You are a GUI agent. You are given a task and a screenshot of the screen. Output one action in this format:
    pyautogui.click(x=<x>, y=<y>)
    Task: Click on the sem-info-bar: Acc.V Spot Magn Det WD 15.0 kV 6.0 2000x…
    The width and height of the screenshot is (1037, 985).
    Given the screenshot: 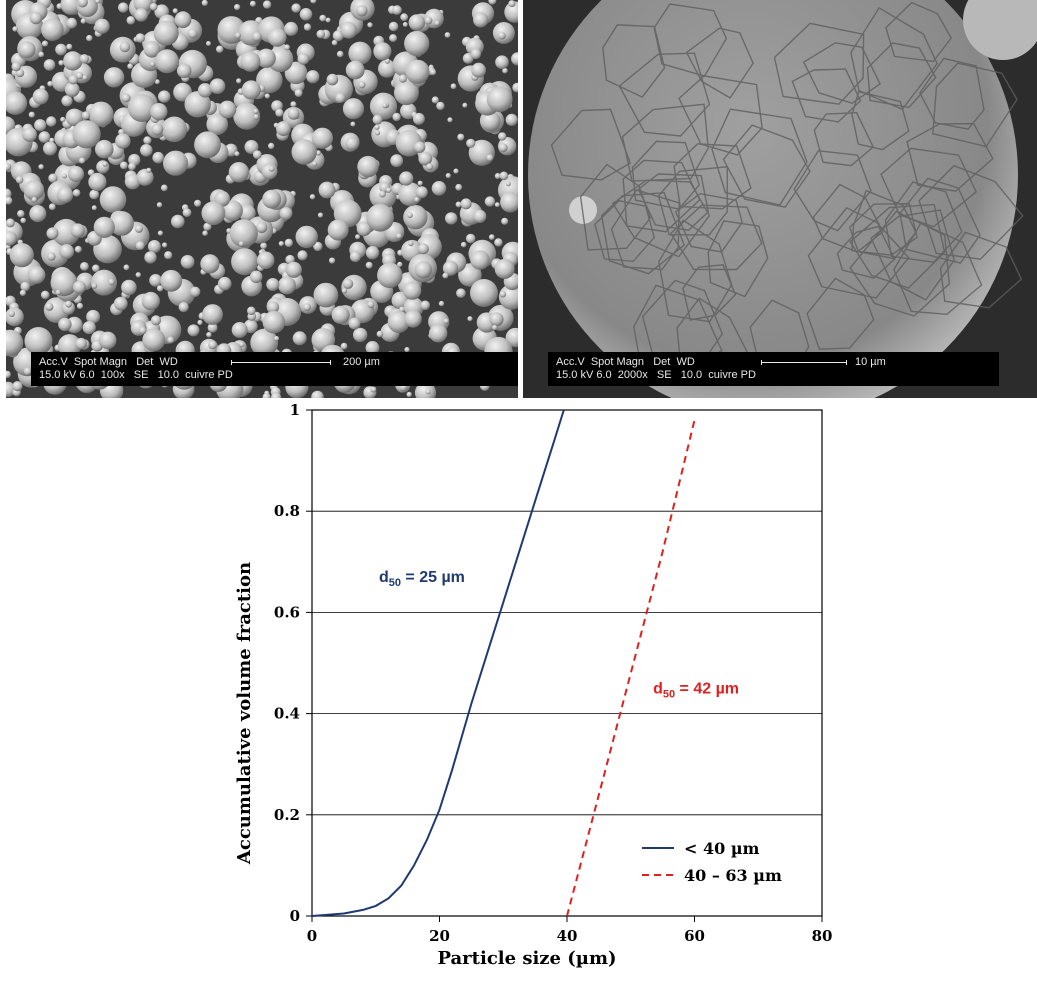 What is the action you would take?
    pyautogui.click(x=773, y=369)
    